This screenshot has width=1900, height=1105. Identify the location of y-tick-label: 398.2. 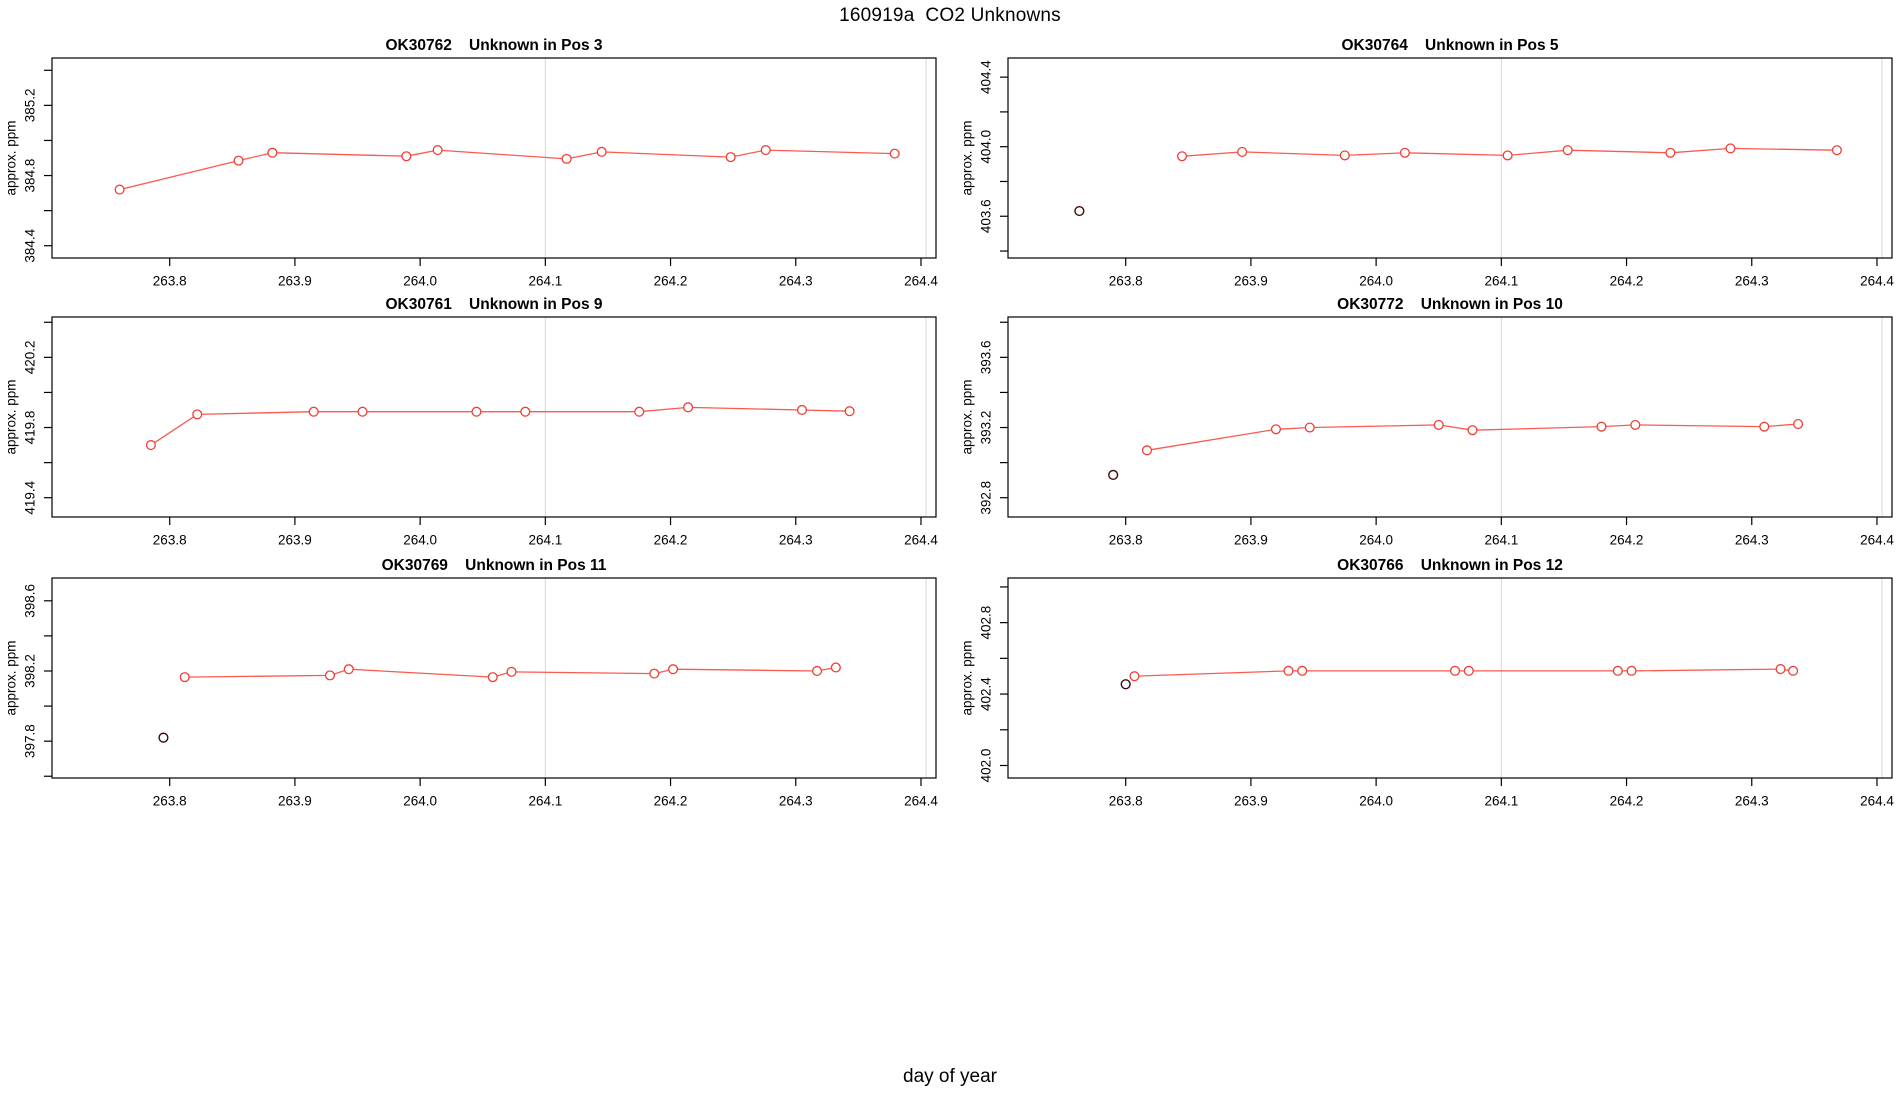
(30, 671).